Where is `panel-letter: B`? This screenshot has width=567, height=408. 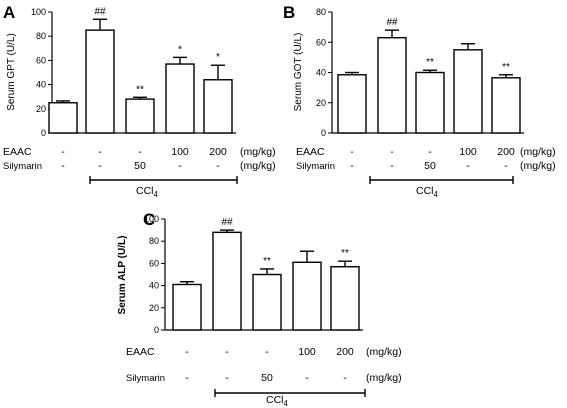 panel-letter: B is located at coordinates (289, 12).